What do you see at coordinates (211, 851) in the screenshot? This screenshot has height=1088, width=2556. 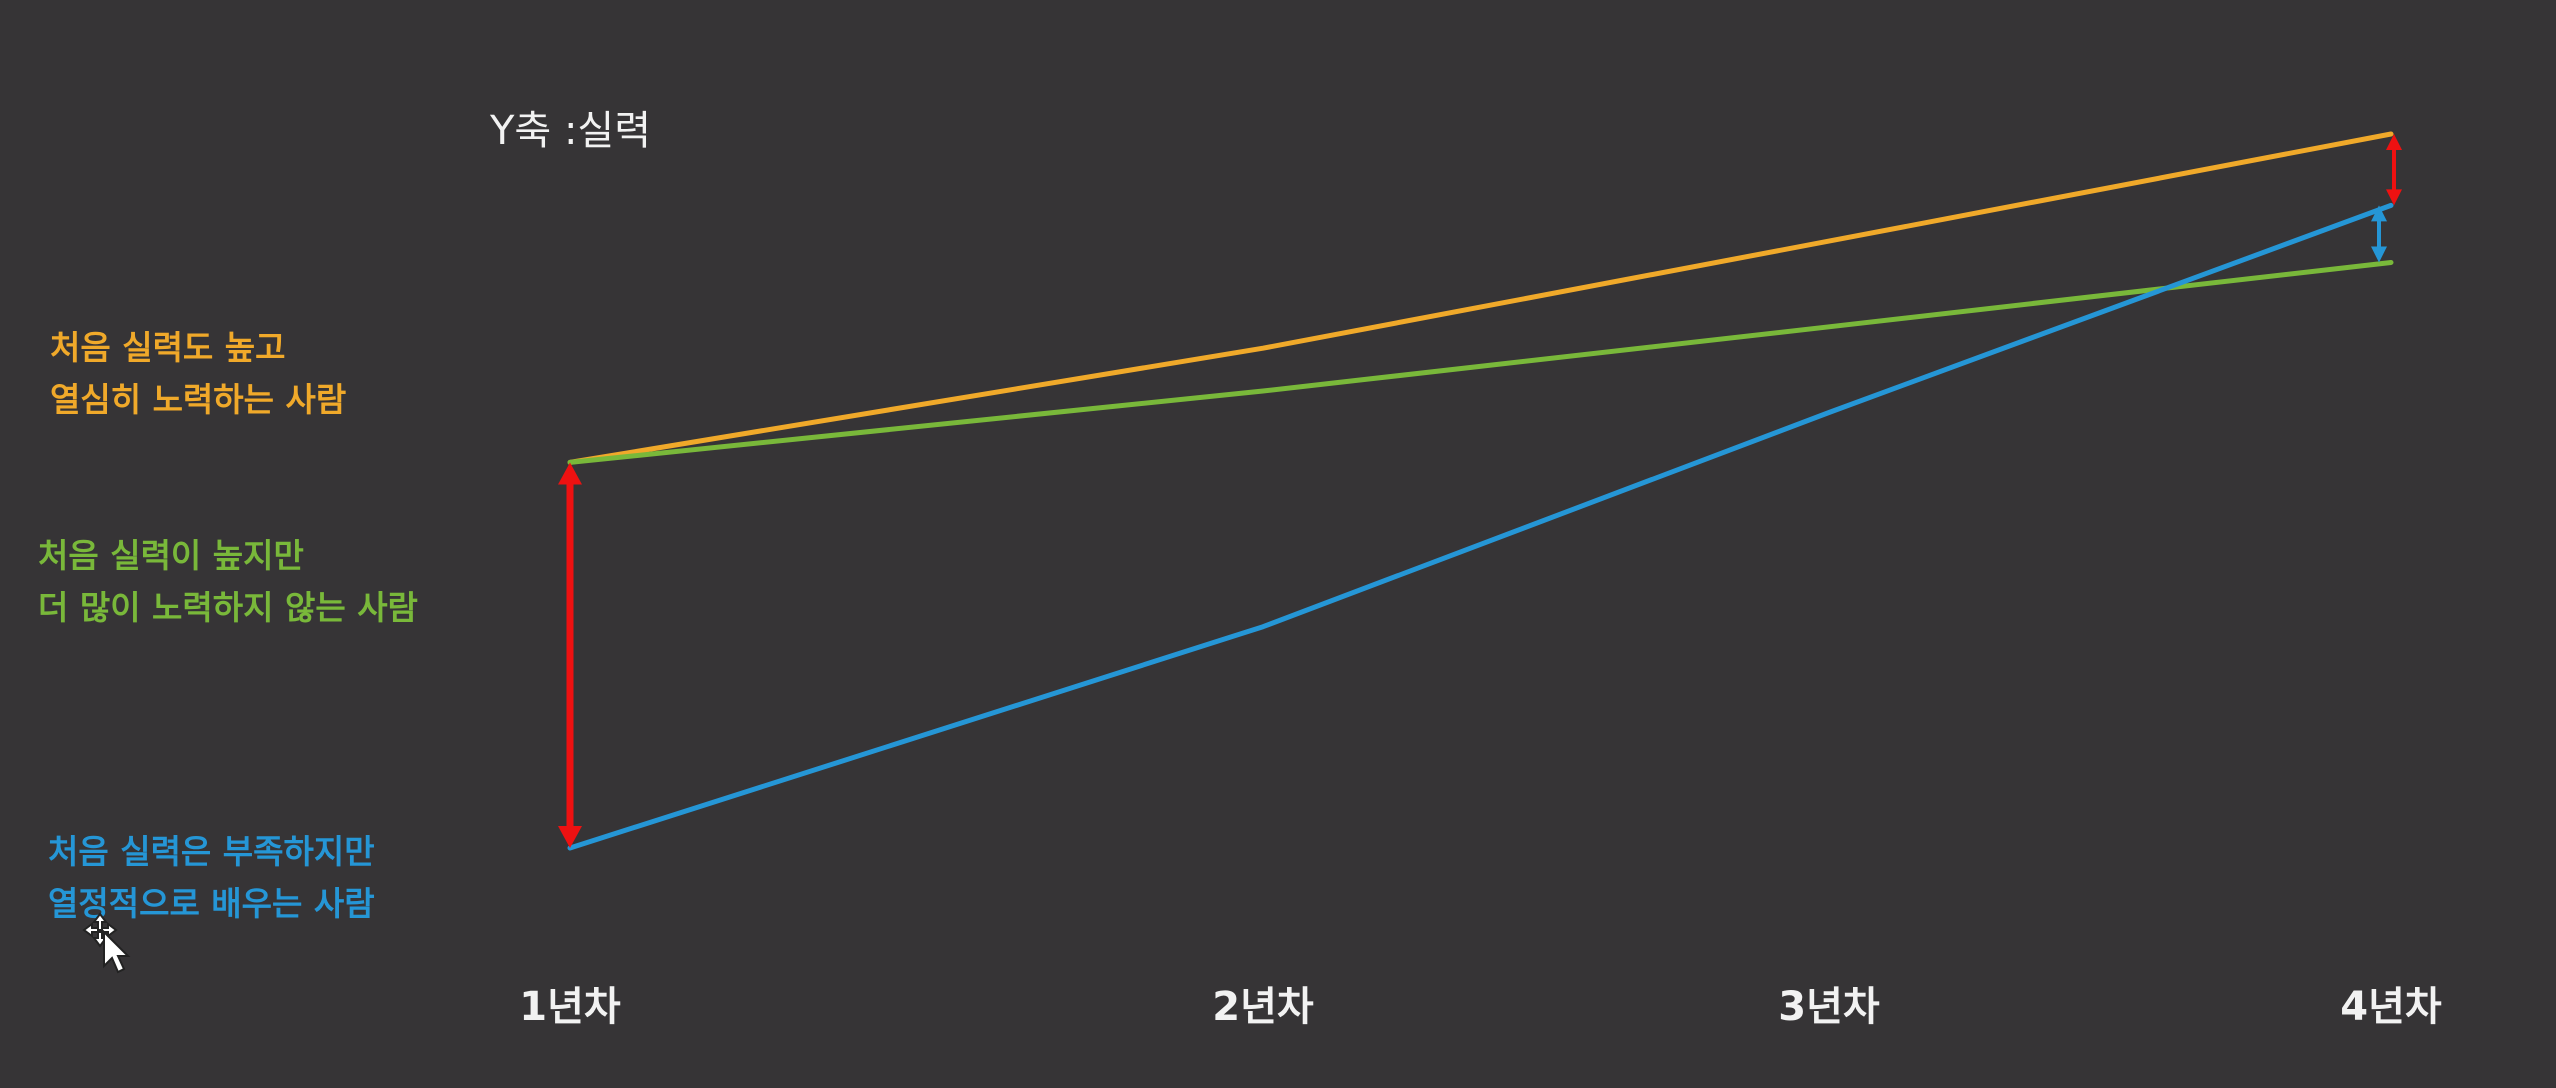 I see `legend-blue-line1: 처음 실력은 부족하지만` at bounding box center [211, 851].